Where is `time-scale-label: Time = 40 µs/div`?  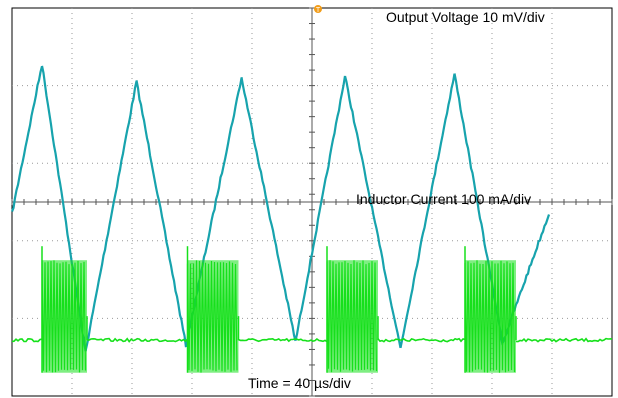 time-scale-label: Time = 40 µs/div is located at coordinates (299, 383).